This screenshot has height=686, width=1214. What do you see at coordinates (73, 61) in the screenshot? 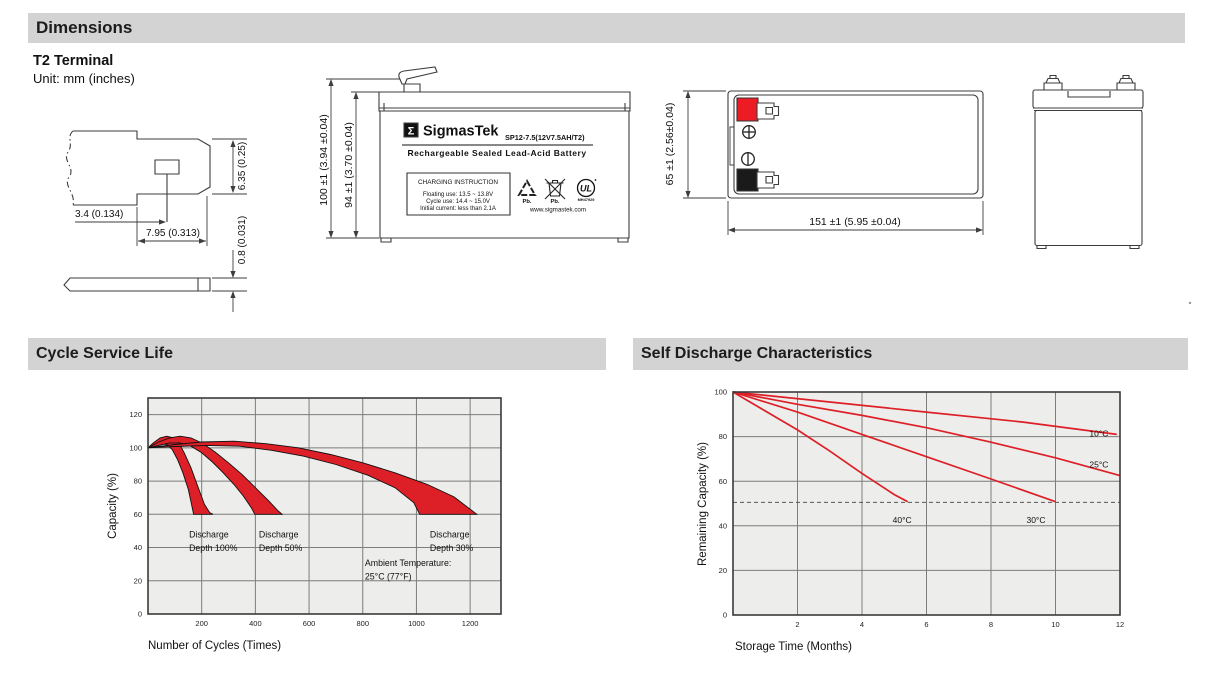
I see `terminal-type-title: T2 Terminal` at bounding box center [73, 61].